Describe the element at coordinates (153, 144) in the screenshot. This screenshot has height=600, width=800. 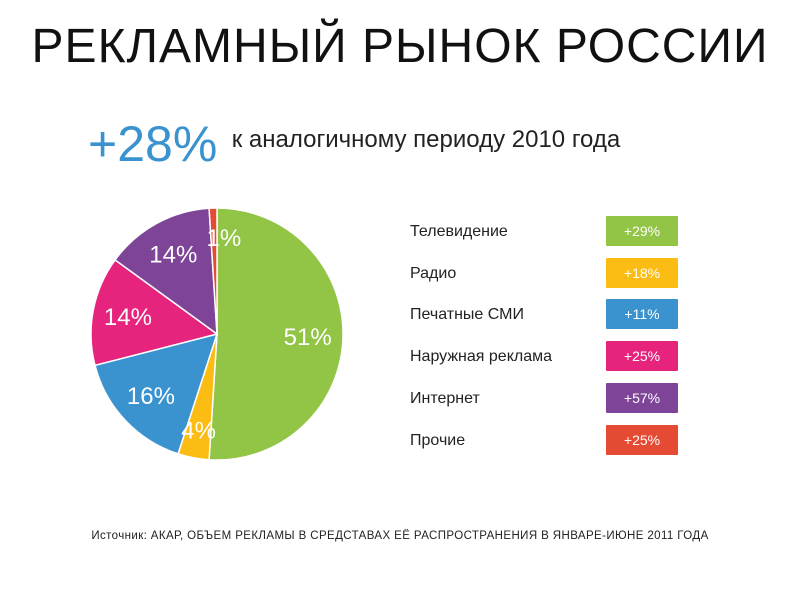
I see `growth-value: +28%` at that location.